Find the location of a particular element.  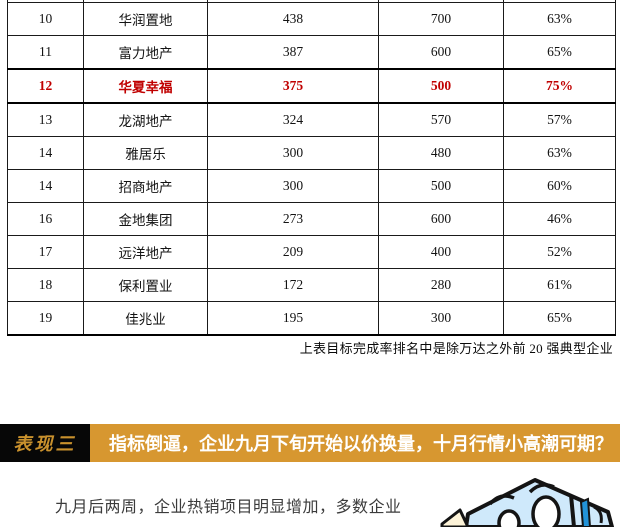

table-row: 10 华润置地 438 700 63% is located at coordinates (311, 19).